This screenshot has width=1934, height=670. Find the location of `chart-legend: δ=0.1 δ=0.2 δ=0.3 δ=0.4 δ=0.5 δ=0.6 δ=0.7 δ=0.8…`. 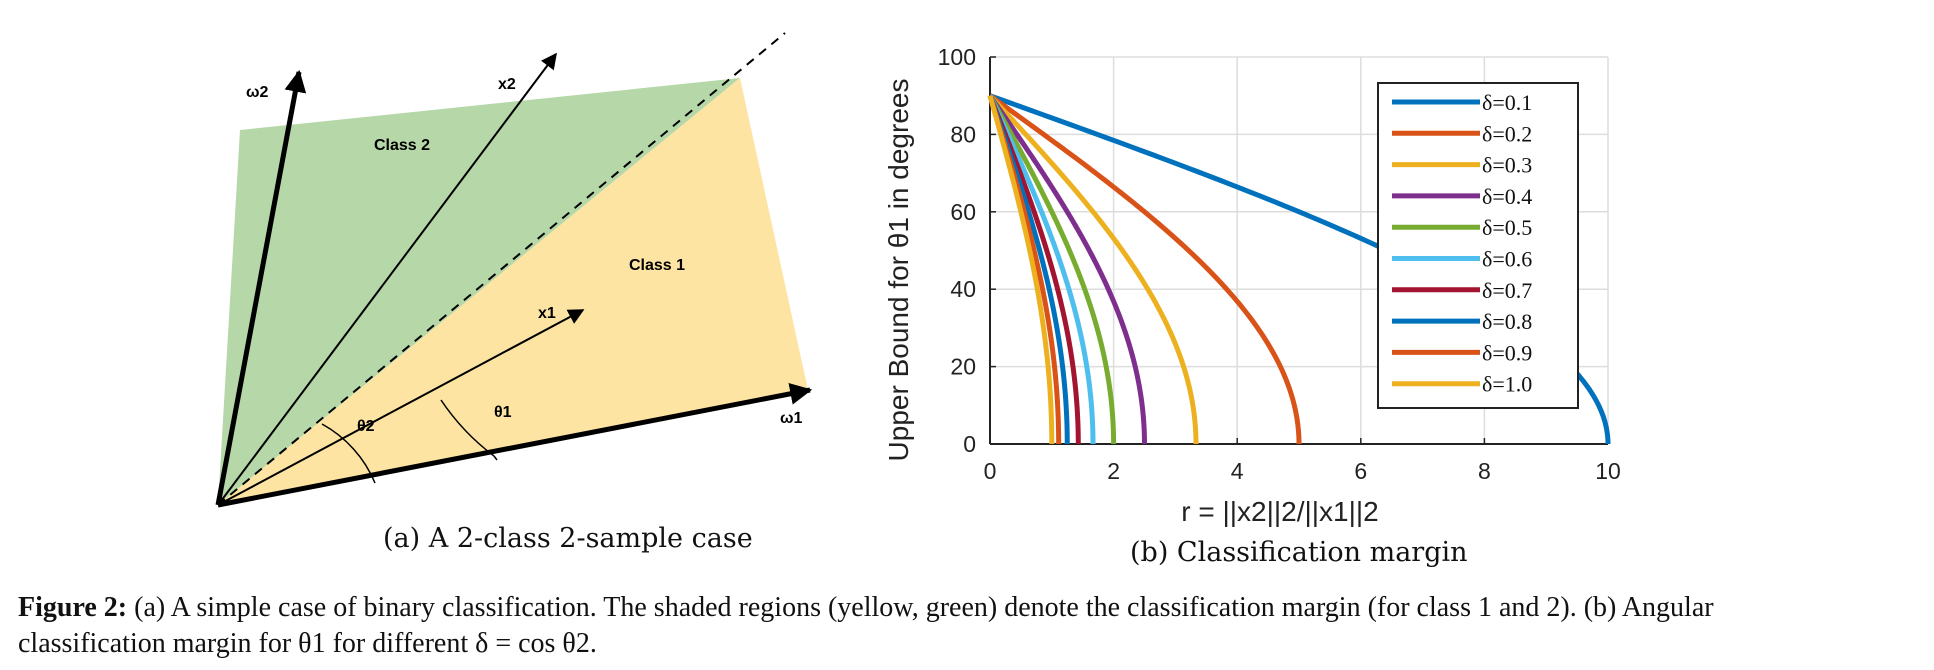

chart-legend: δ=0.1 δ=0.2 δ=0.3 δ=0.4 δ=0.5 δ=0.6 δ=0.7 δ=0.8… is located at coordinates (1478, 245).